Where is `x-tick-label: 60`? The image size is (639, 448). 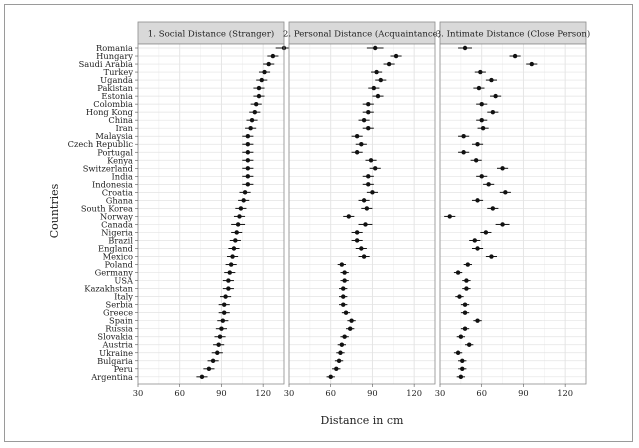
x-tick-label: 60 is located at coordinates (481, 393).